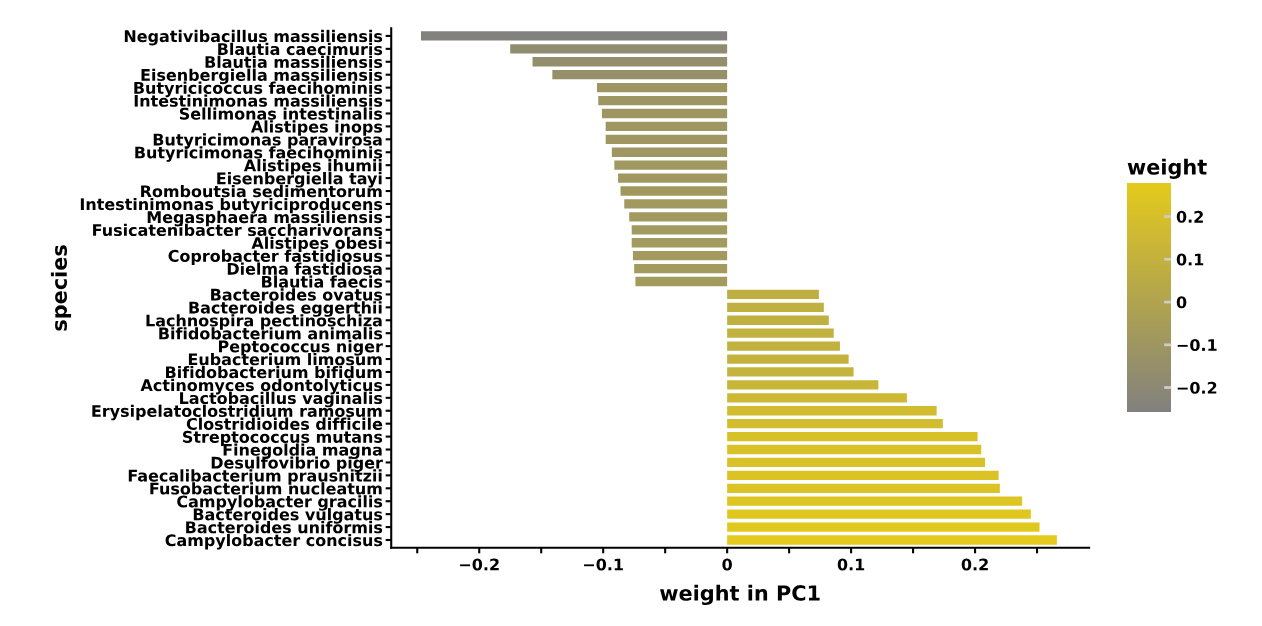  I want to click on color-bar-label: −0.2, so click(1197, 387).